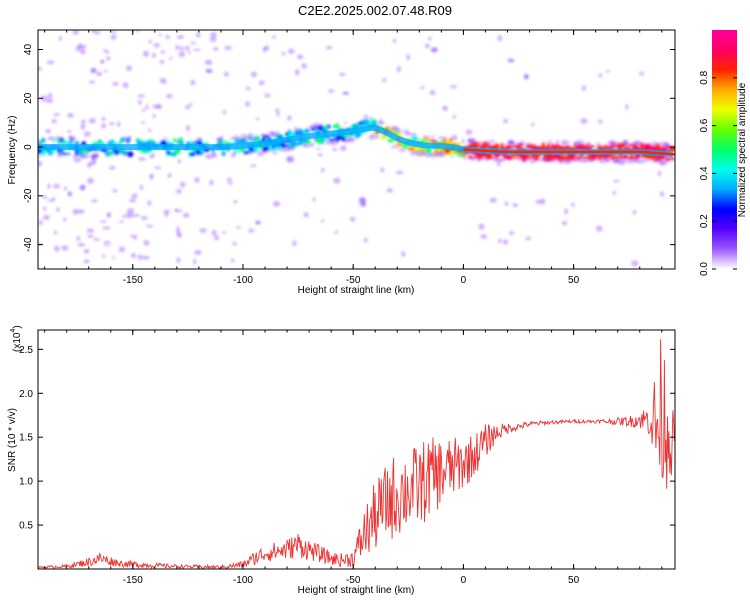 Image resolution: width=750 pixels, height=605 pixels. I want to click on colorbar-tick-label: 0.8, so click(704, 77).